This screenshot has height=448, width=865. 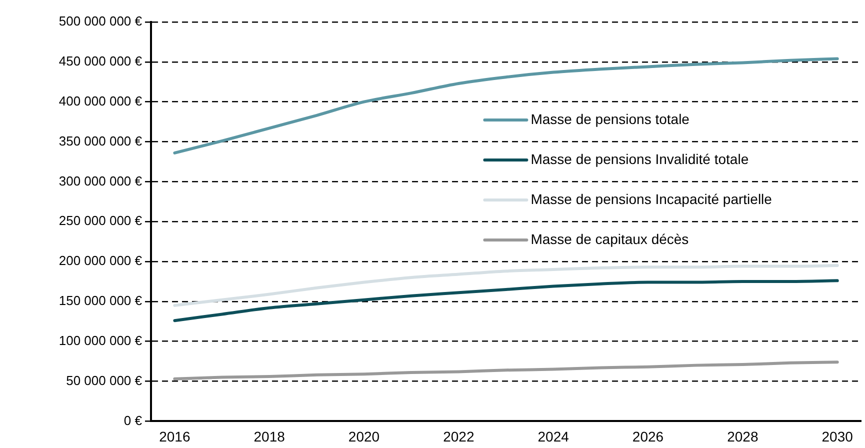 I want to click on x-tick-label: 2022, so click(x=458, y=436).